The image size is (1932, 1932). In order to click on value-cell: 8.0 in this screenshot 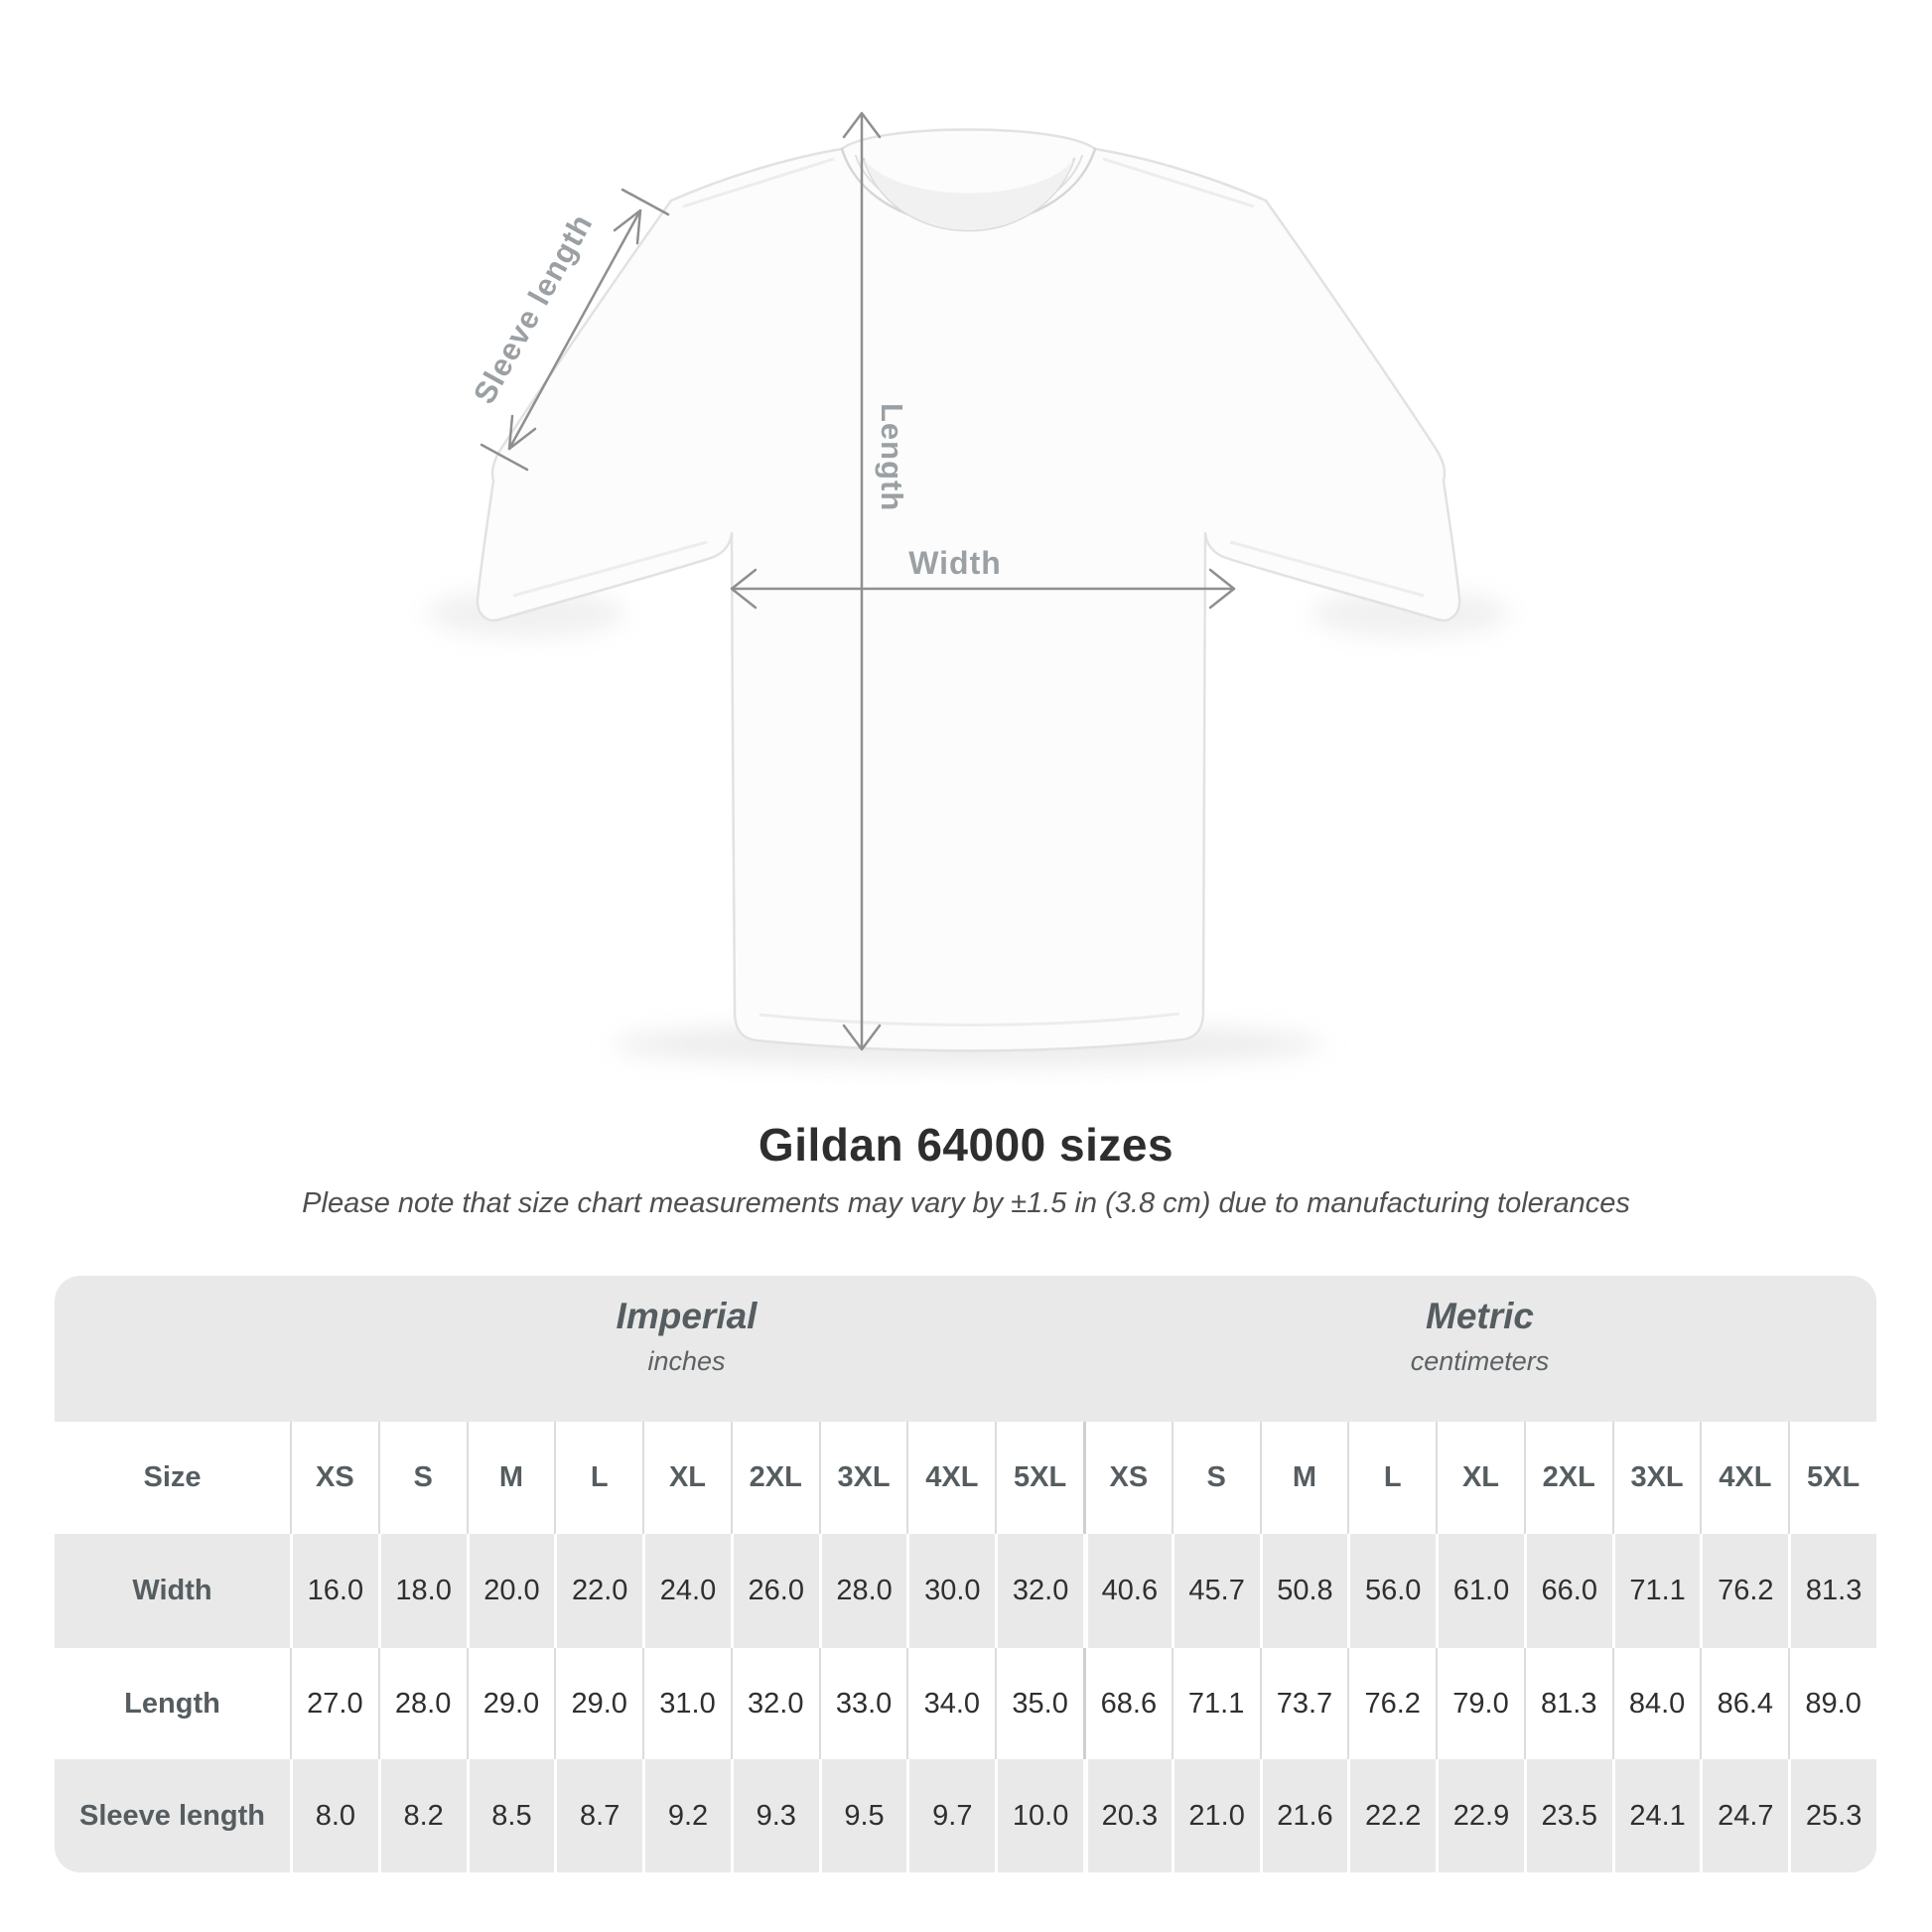, I will do `click(334, 1815)`.